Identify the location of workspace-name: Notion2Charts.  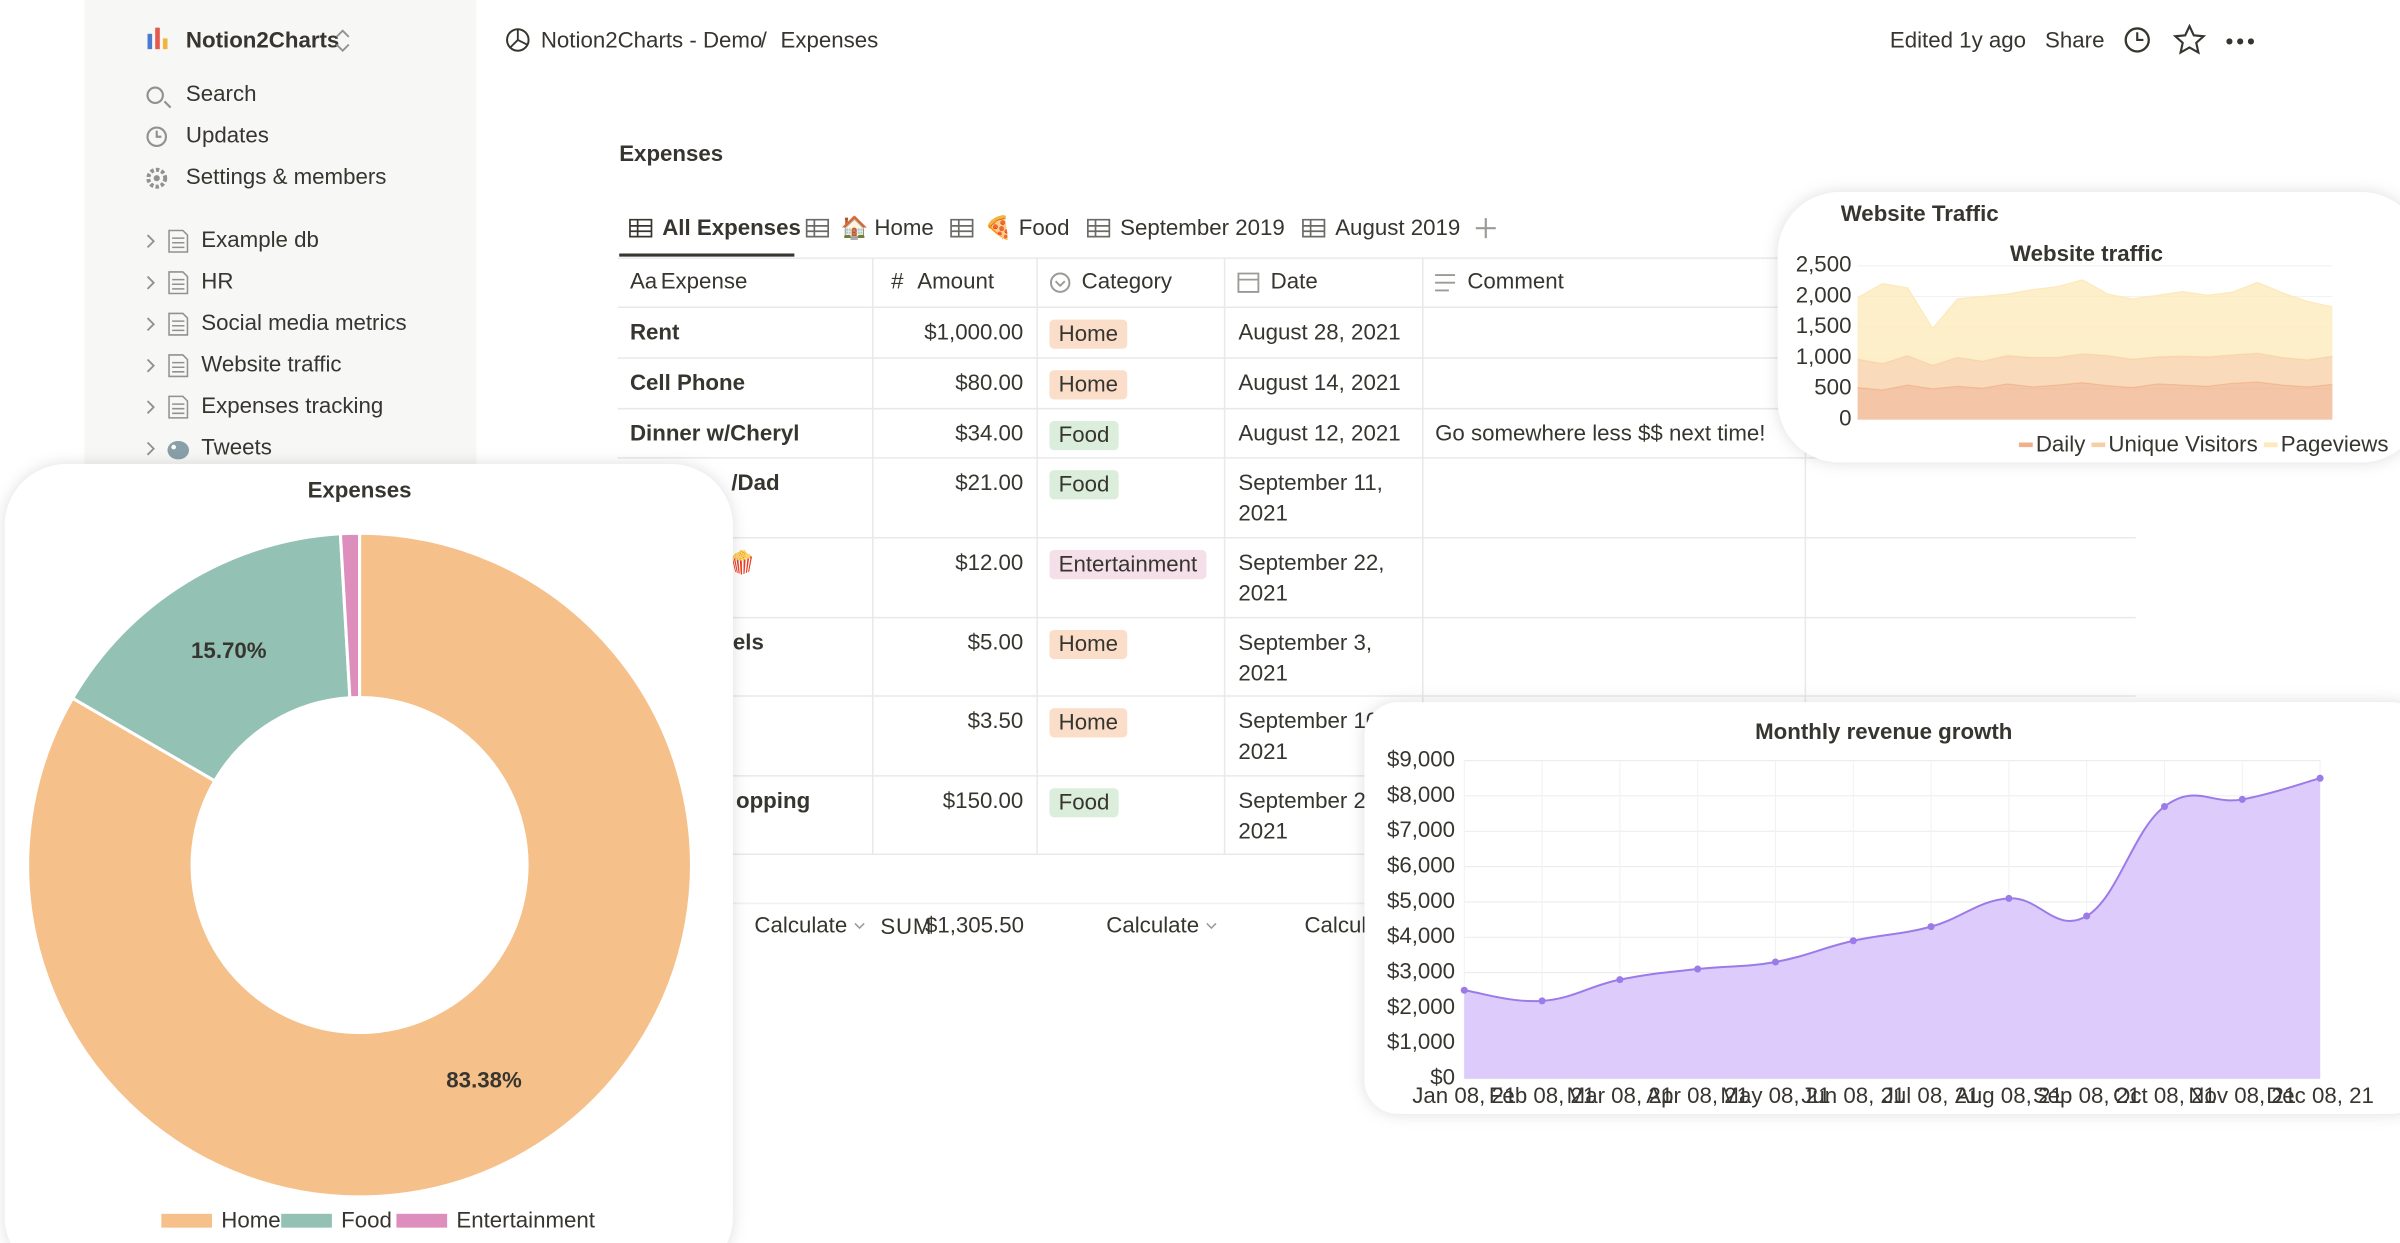
(262, 39).